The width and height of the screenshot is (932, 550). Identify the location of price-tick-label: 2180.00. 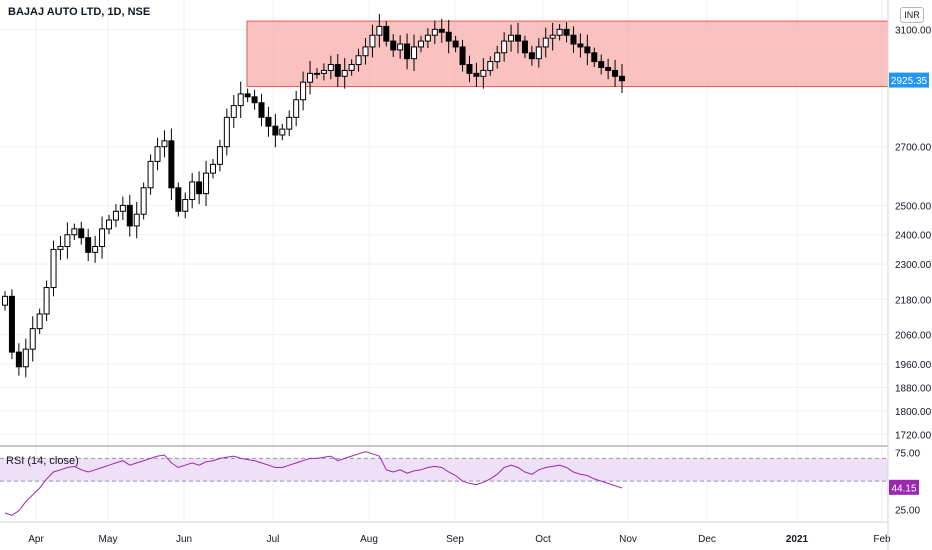
(913, 300).